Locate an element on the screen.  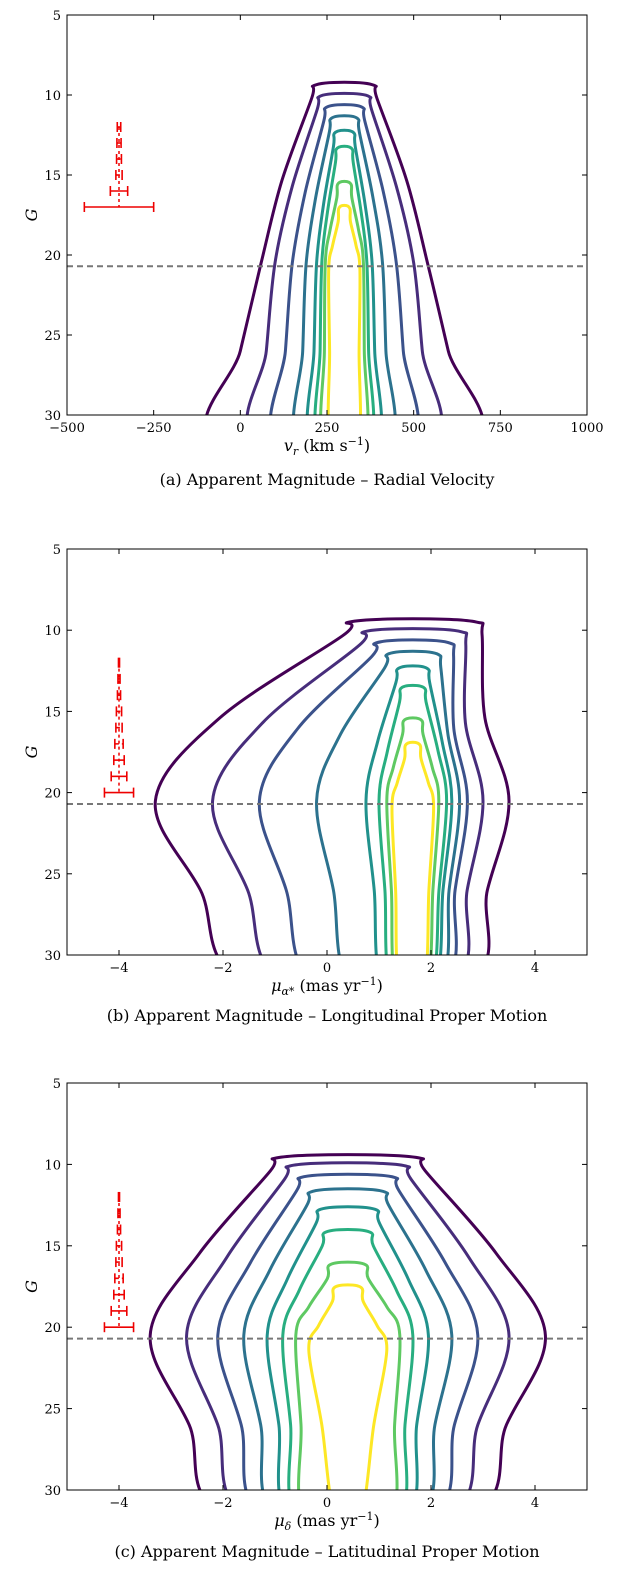
x-tick-label: 500 is located at coordinates (413, 428).